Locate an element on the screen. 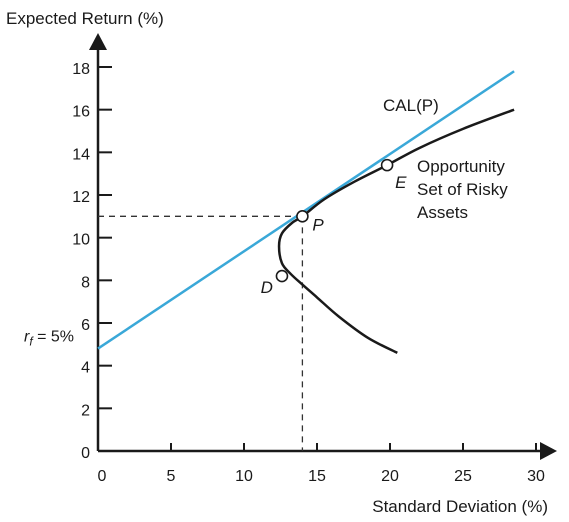  y-axis-ticks: 0 2 4 6 8 10 12 14 16 18 is located at coordinates (92, 261).